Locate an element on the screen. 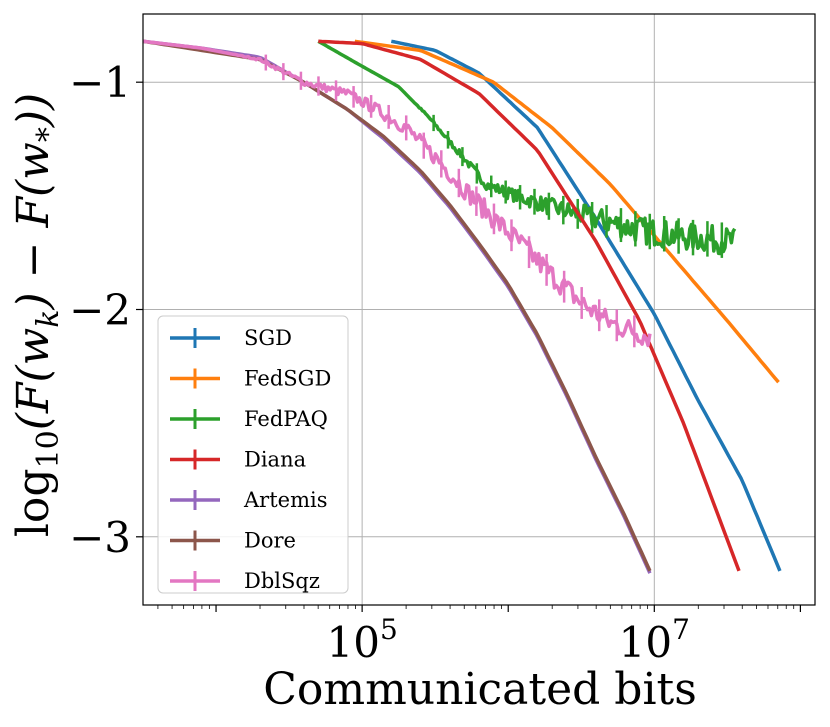 Image resolution: width=830 pixels, height=727 pixels. x-tick-label: 10⁵ is located at coordinates (361, 640).